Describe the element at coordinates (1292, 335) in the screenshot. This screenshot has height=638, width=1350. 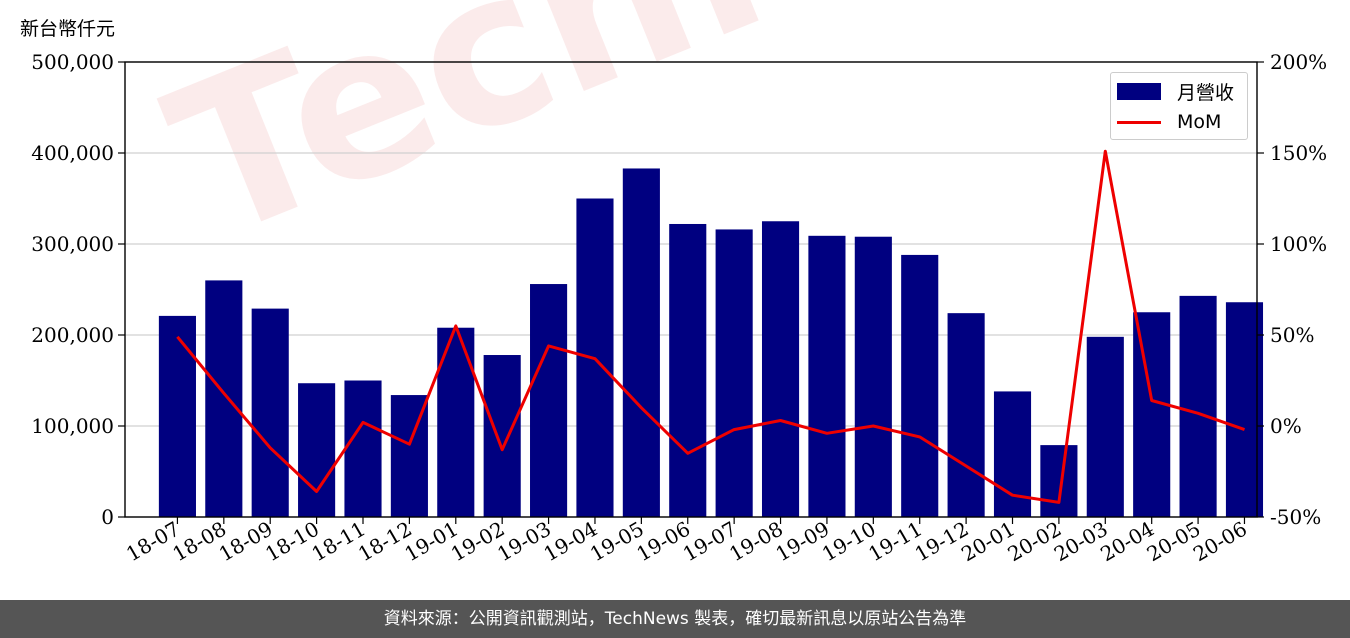
I see `y-tick-label-right: 50%` at that location.